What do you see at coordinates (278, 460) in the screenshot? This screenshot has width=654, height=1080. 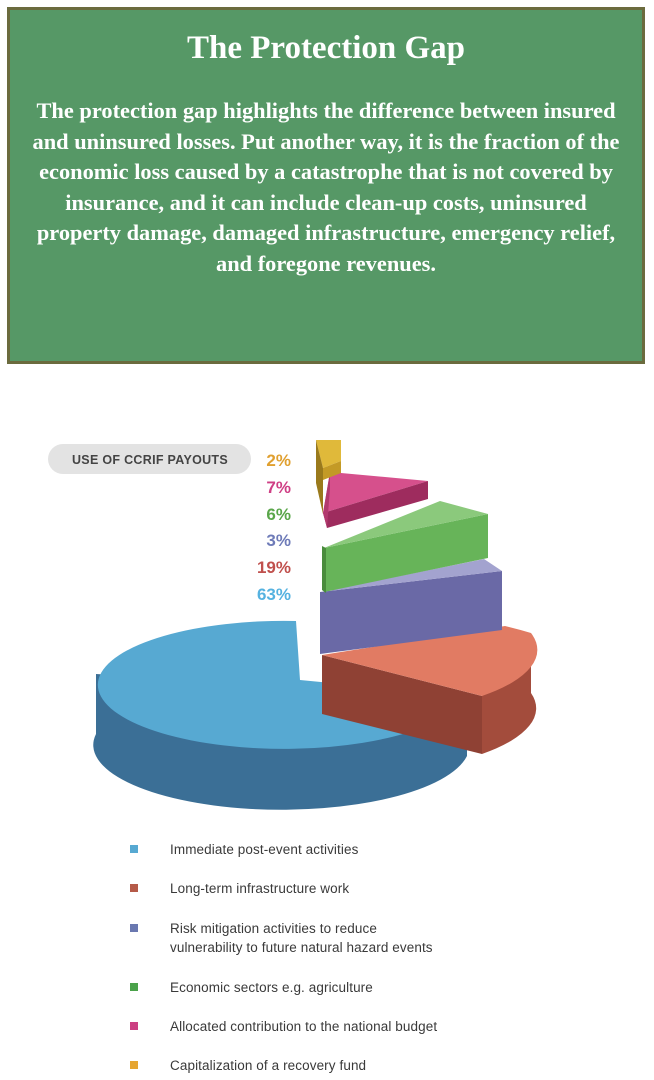 I see `slice-value-label-recovery-fund: 2%` at bounding box center [278, 460].